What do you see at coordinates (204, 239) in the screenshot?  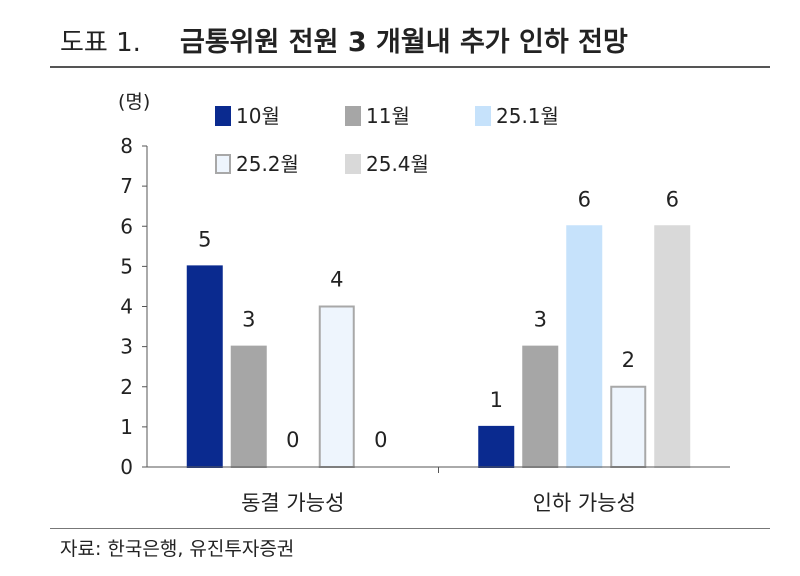 I see `data-label: 5` at bounding box center [204, 239].